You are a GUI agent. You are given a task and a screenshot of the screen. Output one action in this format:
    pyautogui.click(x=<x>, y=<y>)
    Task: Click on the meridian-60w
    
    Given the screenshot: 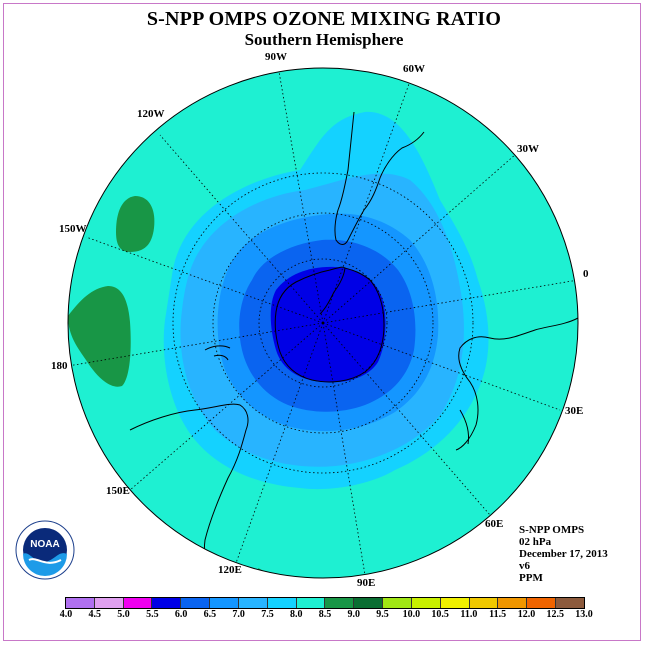 What is the action you would take?
    pyautogui.click(x=366, y=202)
    